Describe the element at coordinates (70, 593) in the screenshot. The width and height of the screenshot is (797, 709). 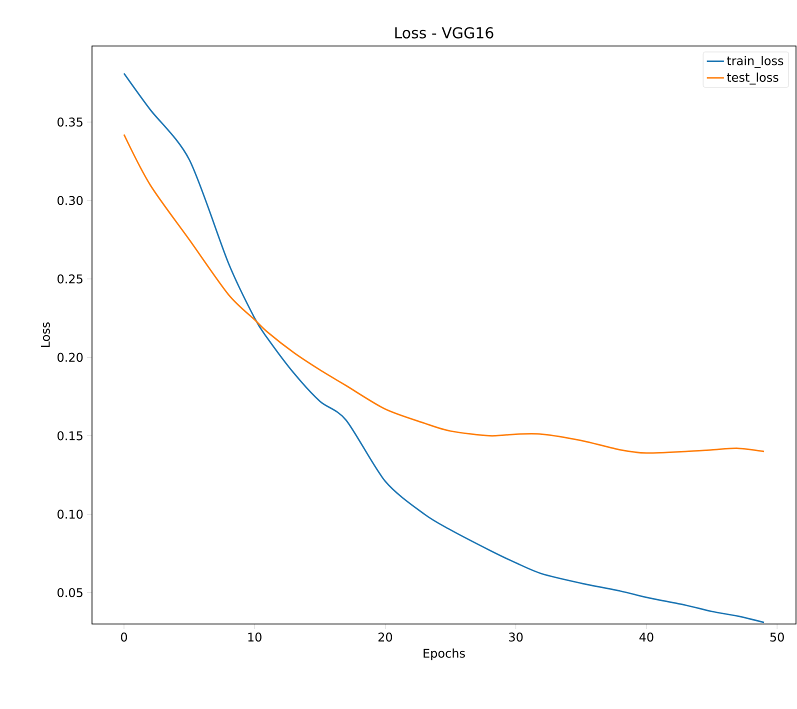
I see `y-tick-label: 0.05` at that location.